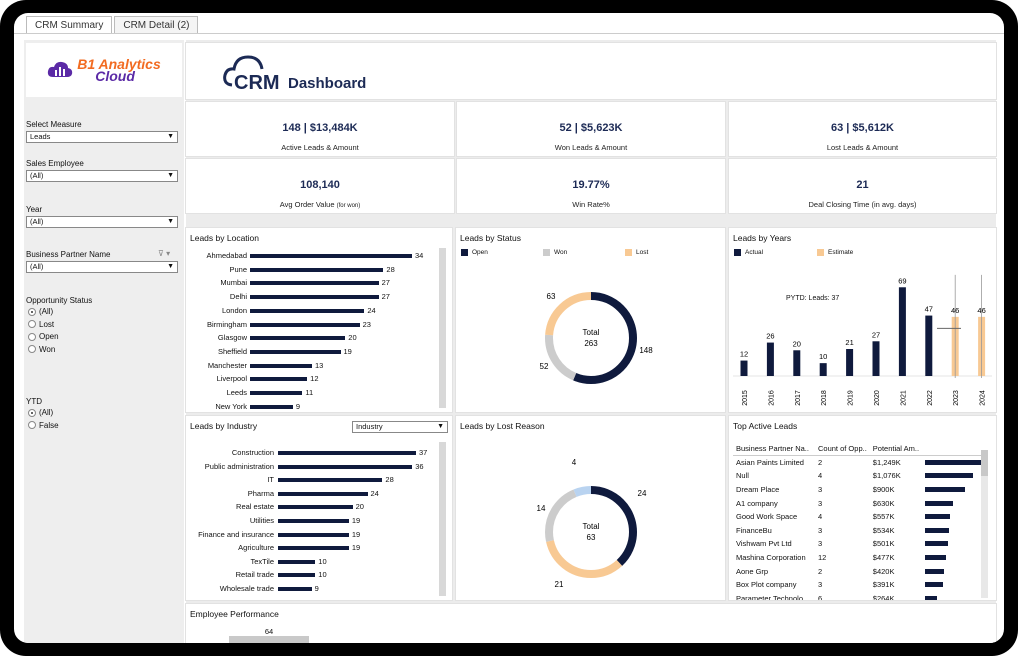 The width and height of the screenshot is (1018, 656). I want to click on bp-label: Business Partner Name, so click(68, 254).